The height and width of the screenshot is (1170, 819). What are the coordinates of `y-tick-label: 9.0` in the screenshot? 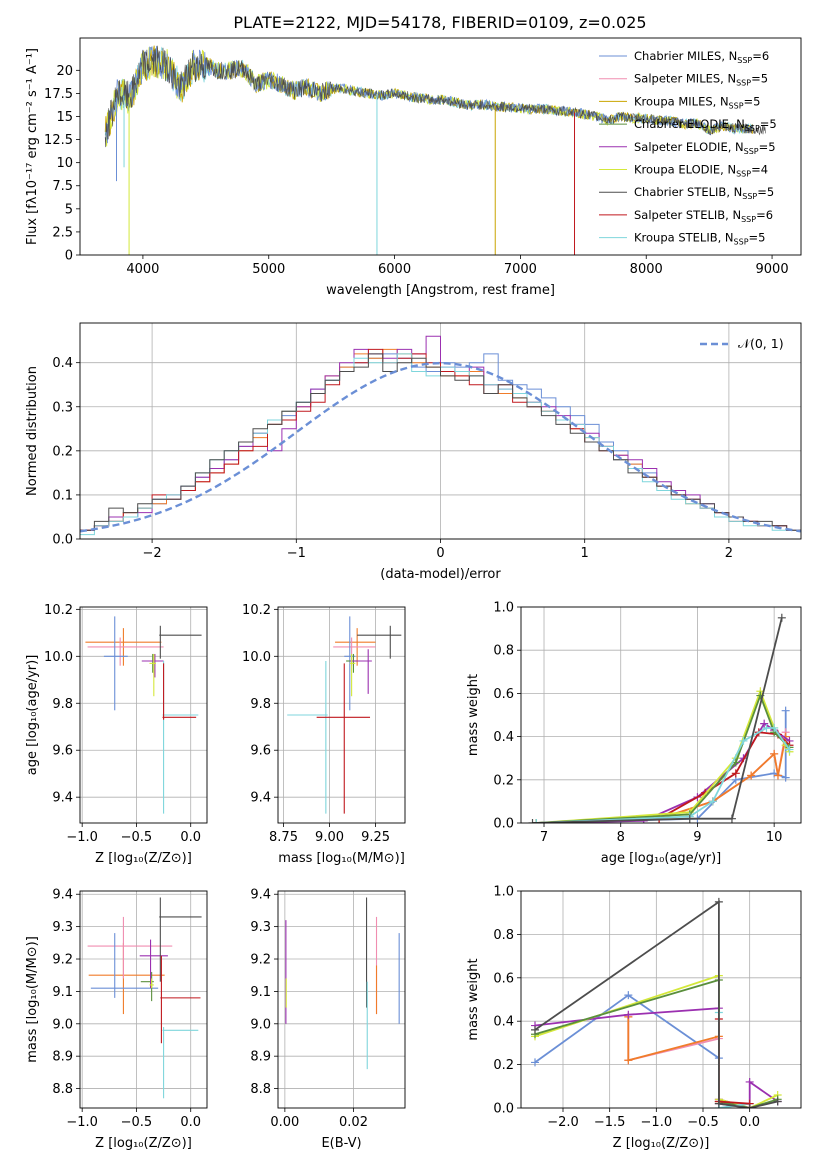 It's located at (62, 1024).